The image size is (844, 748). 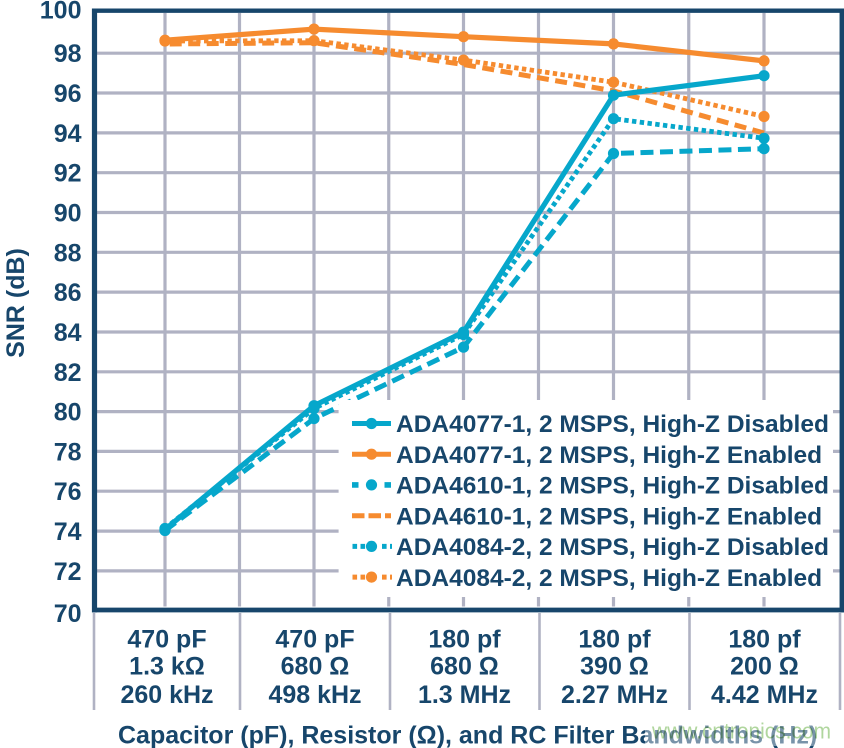 What do you see at coordinates (614, 695) in the screenshot?
I see `svg-text: 2.27 MHz` at bounding box center [614, 695].